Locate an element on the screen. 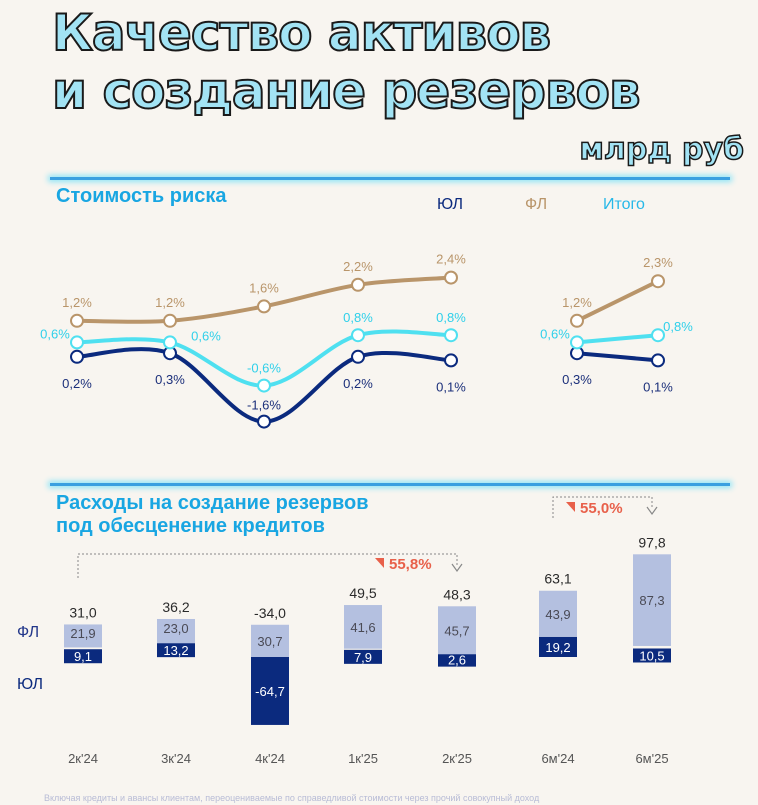  unit-label: млрд руб is located at coordinates (662, 149).